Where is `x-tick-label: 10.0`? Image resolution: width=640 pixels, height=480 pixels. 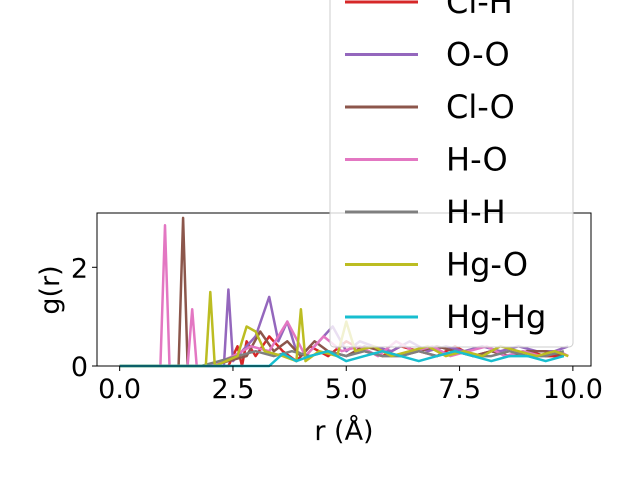 x-tick-label: 10.0 is located at coordinates (573, 389).